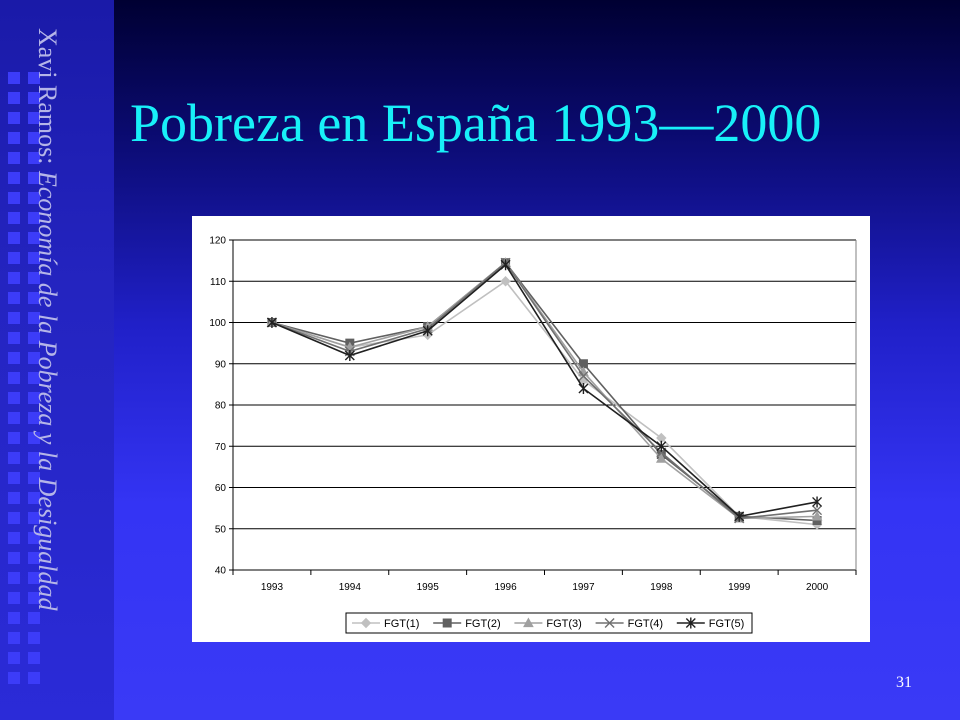 This screenshot has height=720, width=960. I want to click on sidebar-squares, so click(57, 360).